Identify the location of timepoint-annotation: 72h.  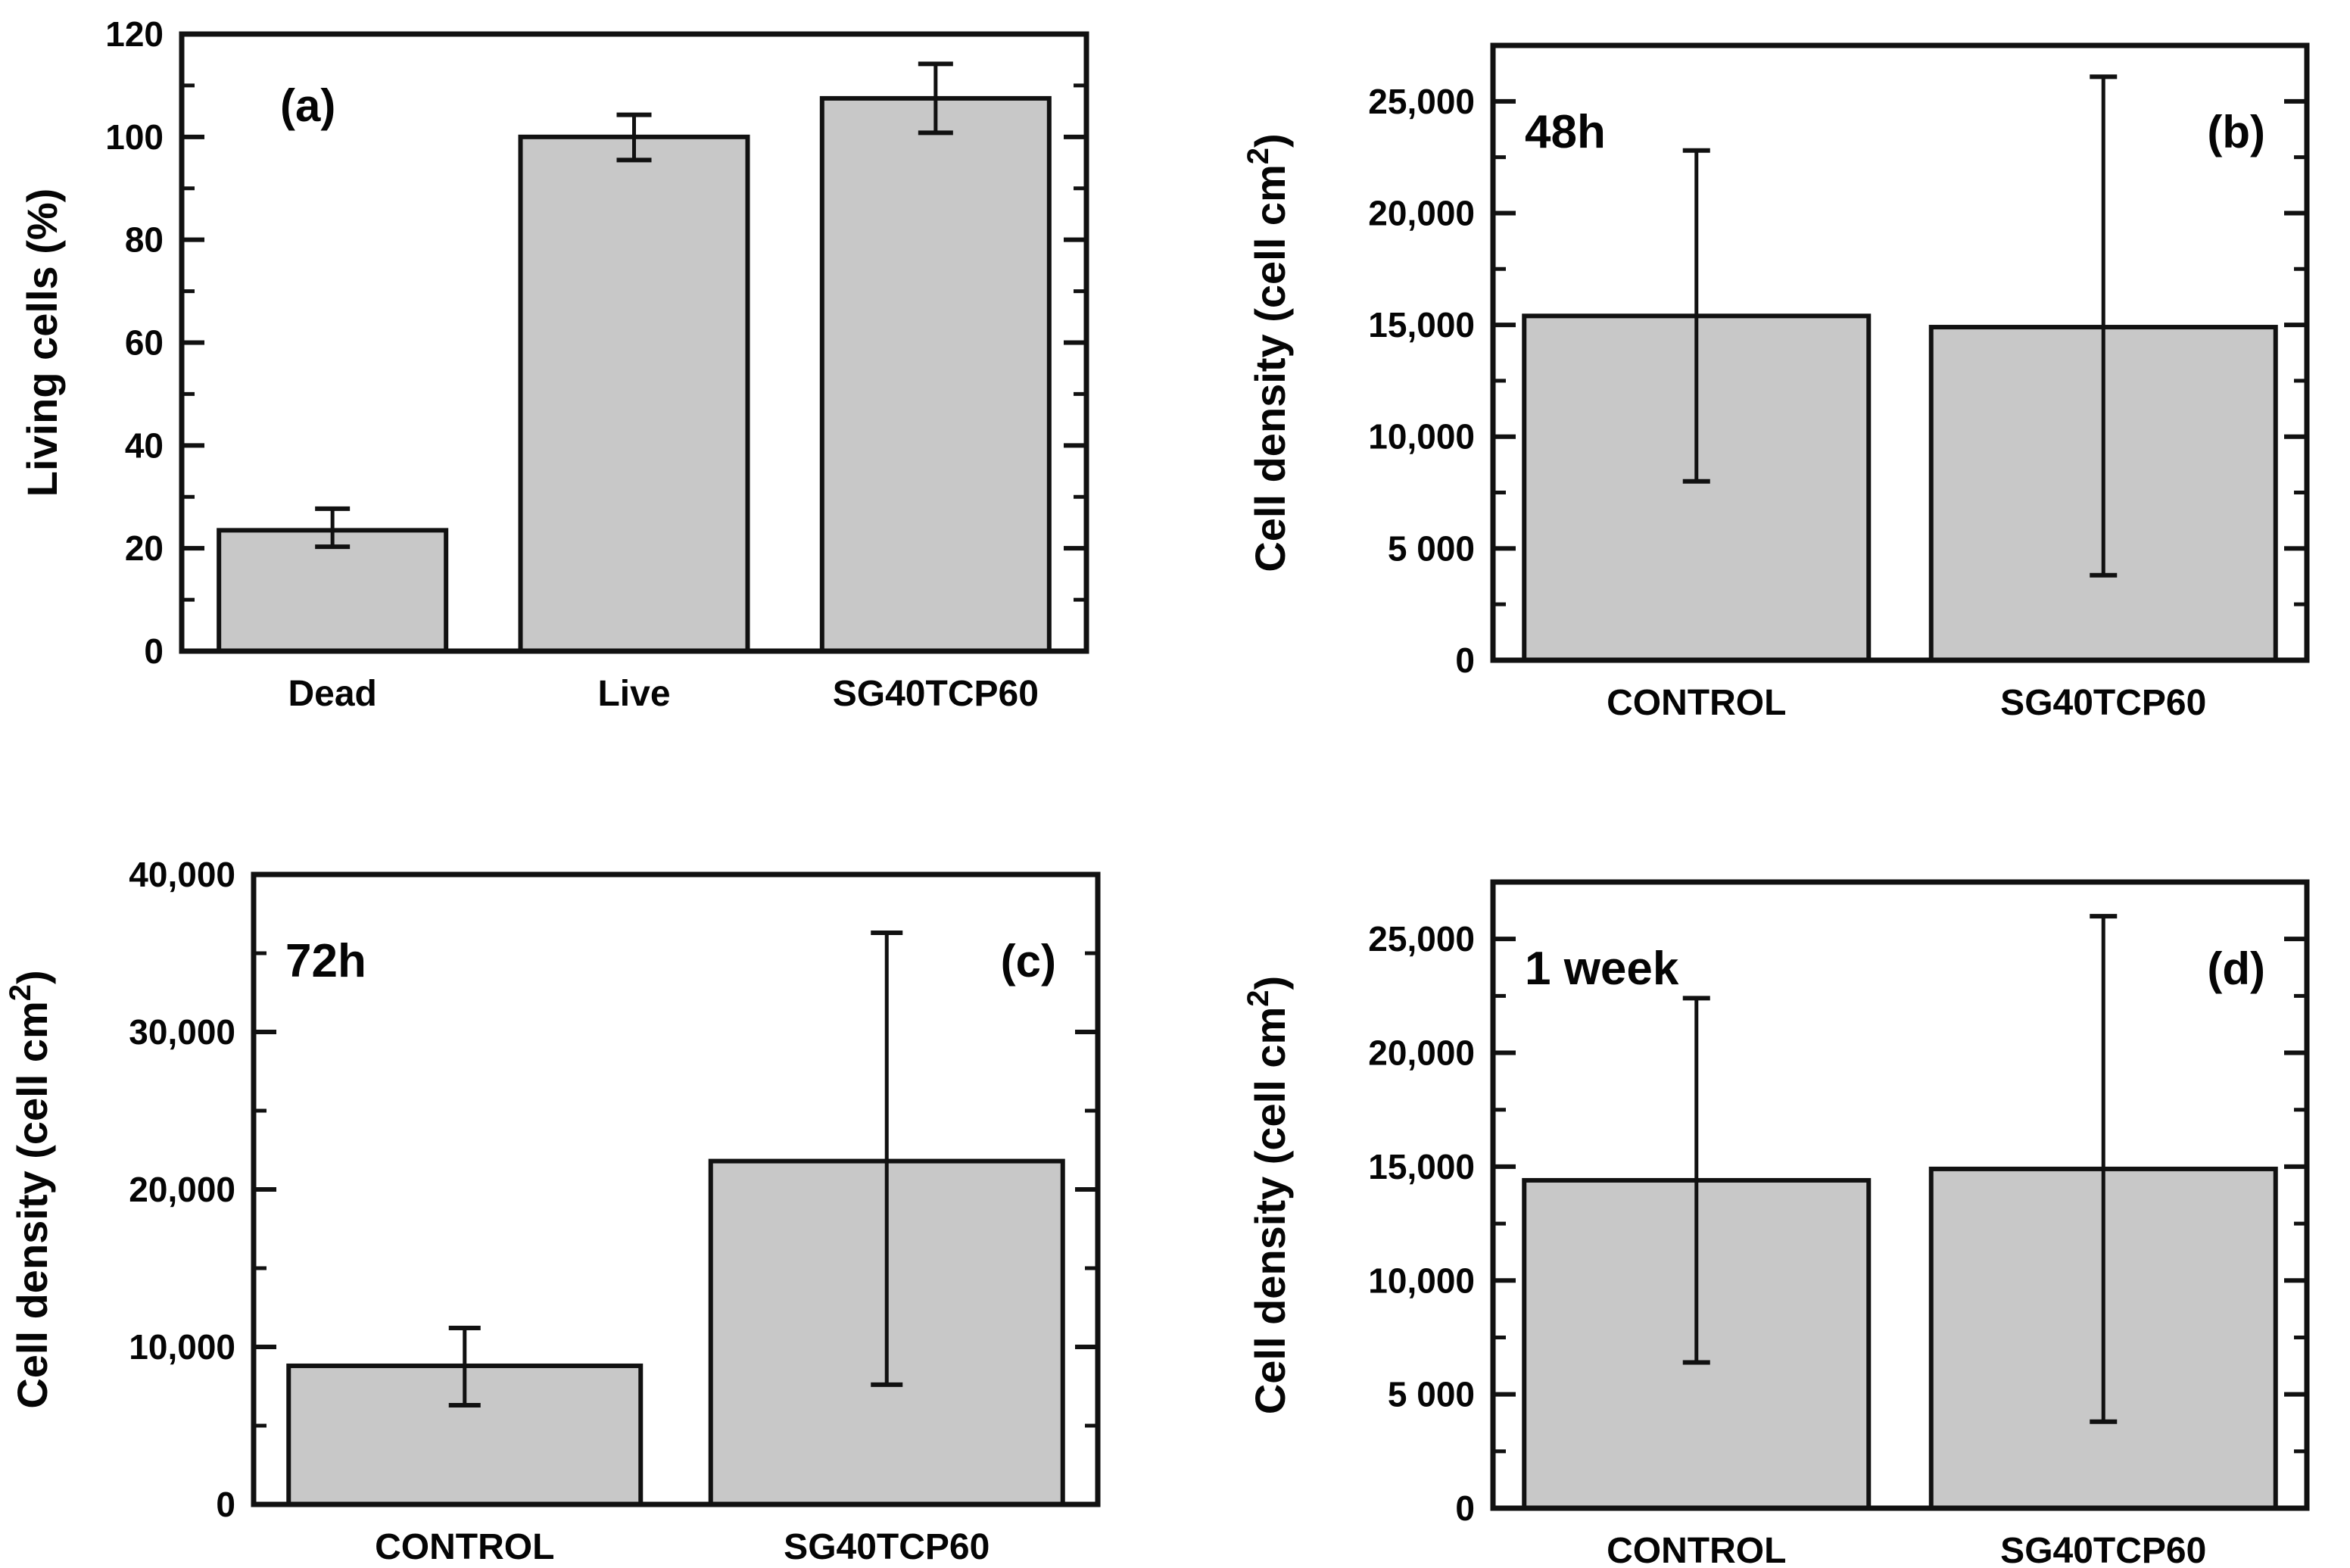
(325, 961).